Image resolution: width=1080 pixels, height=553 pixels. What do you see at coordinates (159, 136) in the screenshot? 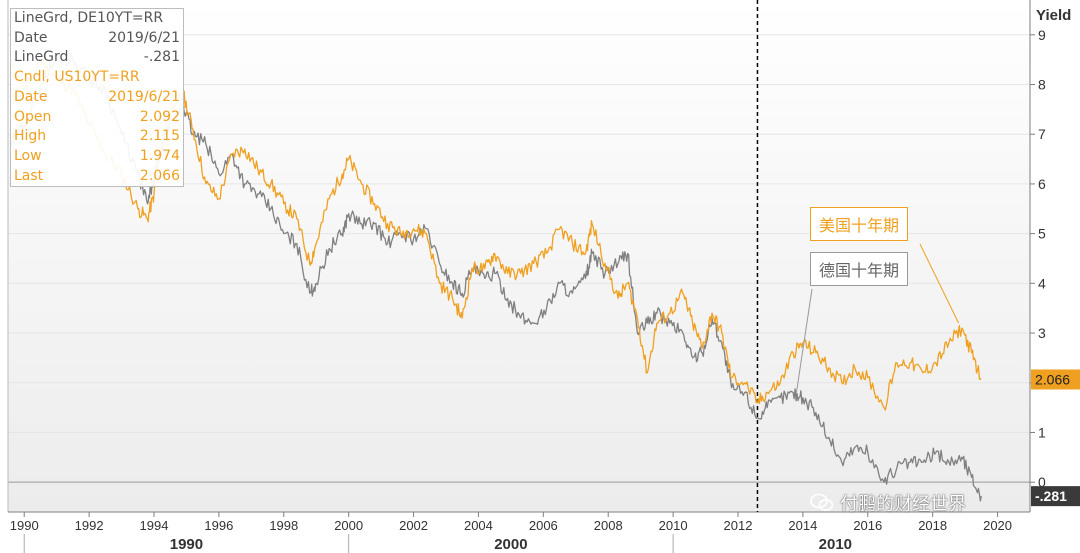
I see `us-high-value: 2.115` at bounding box center [159, 136].